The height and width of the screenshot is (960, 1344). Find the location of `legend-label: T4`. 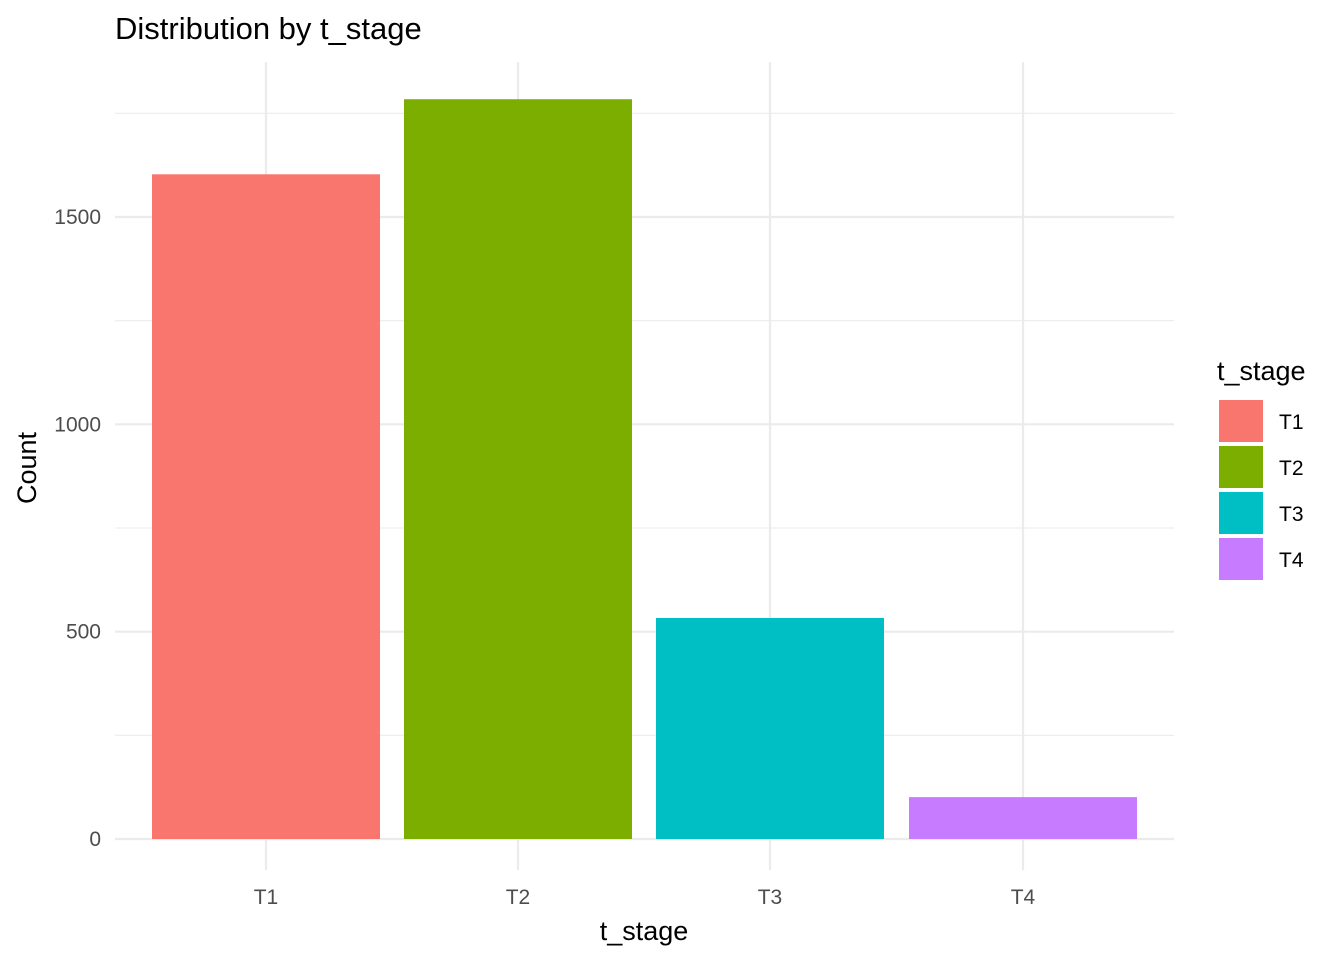

legend-label: T4 is located at coordinates (1291, 560).